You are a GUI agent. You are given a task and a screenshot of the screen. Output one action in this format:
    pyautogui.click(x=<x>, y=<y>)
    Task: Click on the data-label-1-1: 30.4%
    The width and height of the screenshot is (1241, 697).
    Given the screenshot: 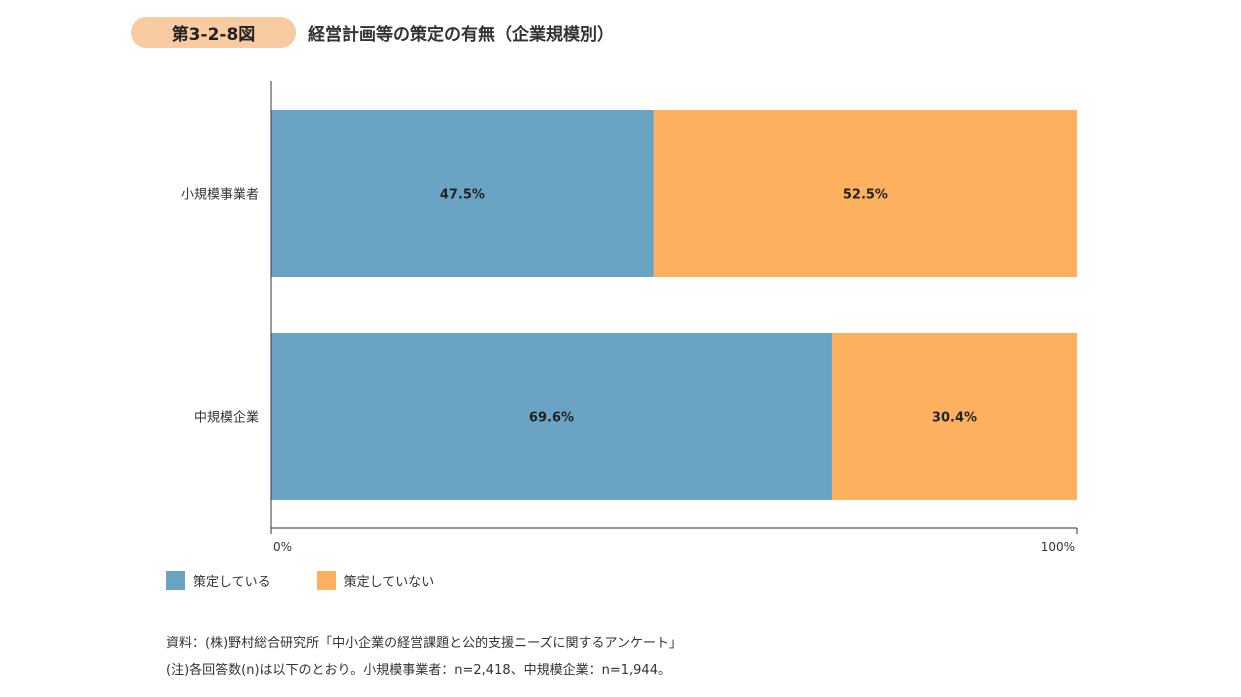 What is the action you would take?
    pyautogui.click(x=954, y=418)
    